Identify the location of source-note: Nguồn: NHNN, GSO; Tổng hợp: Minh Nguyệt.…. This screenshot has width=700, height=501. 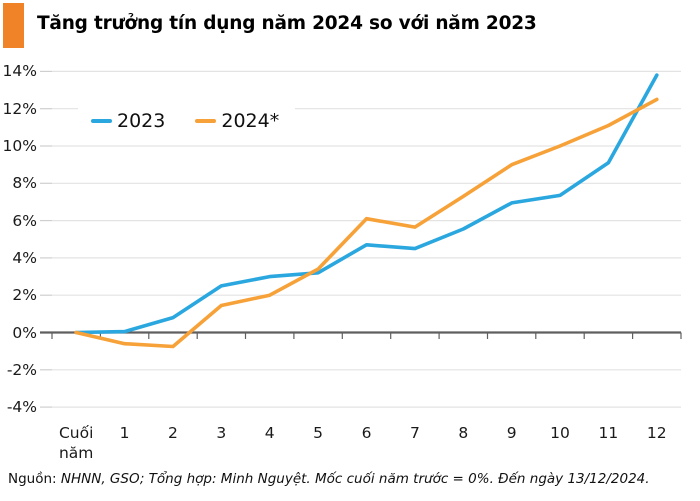
(353, 479).